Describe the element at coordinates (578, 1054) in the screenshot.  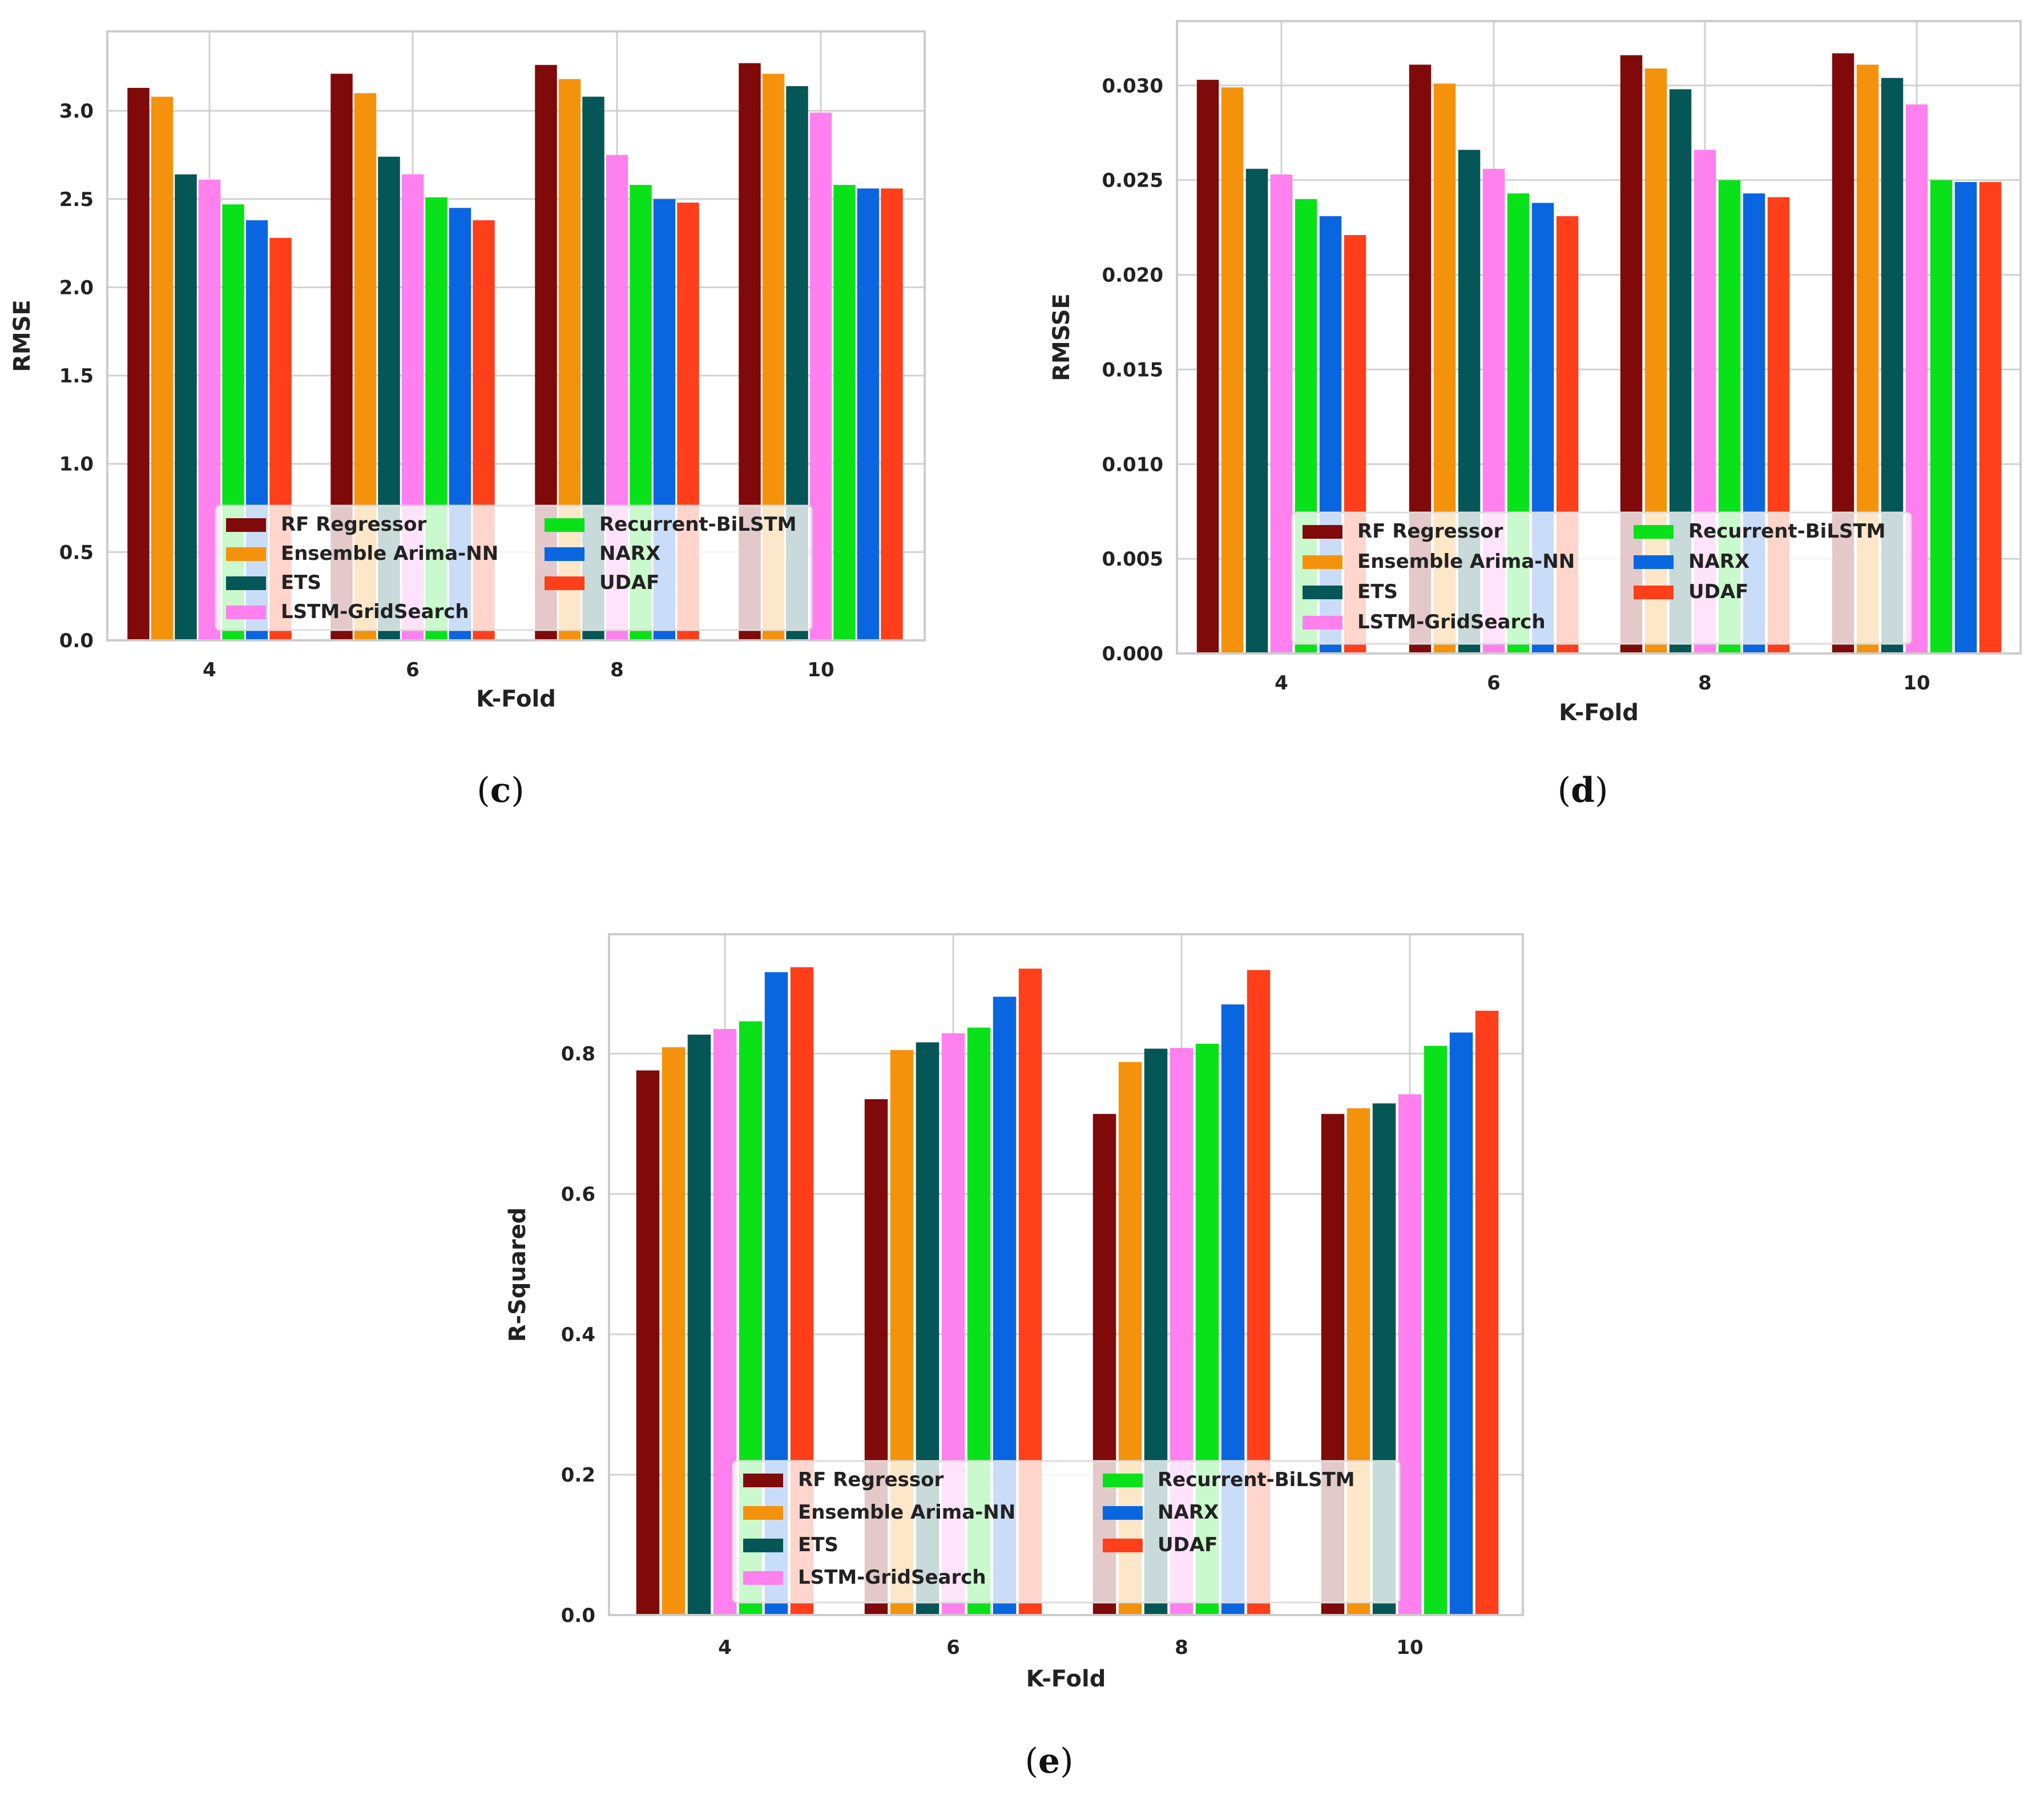
I see `y-tick-label: 0.8` at that location.